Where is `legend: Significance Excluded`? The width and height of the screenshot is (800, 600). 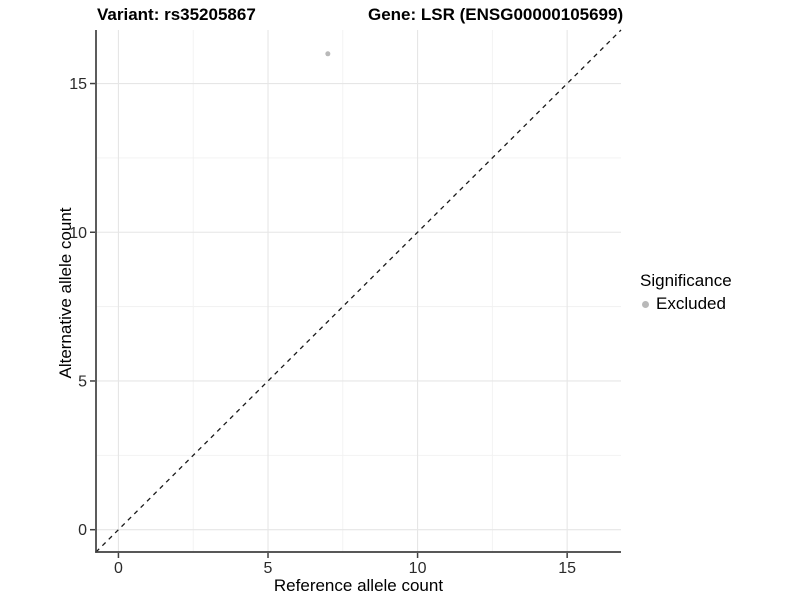 legend: Significance Excluded is located at coordinates (686, 292).